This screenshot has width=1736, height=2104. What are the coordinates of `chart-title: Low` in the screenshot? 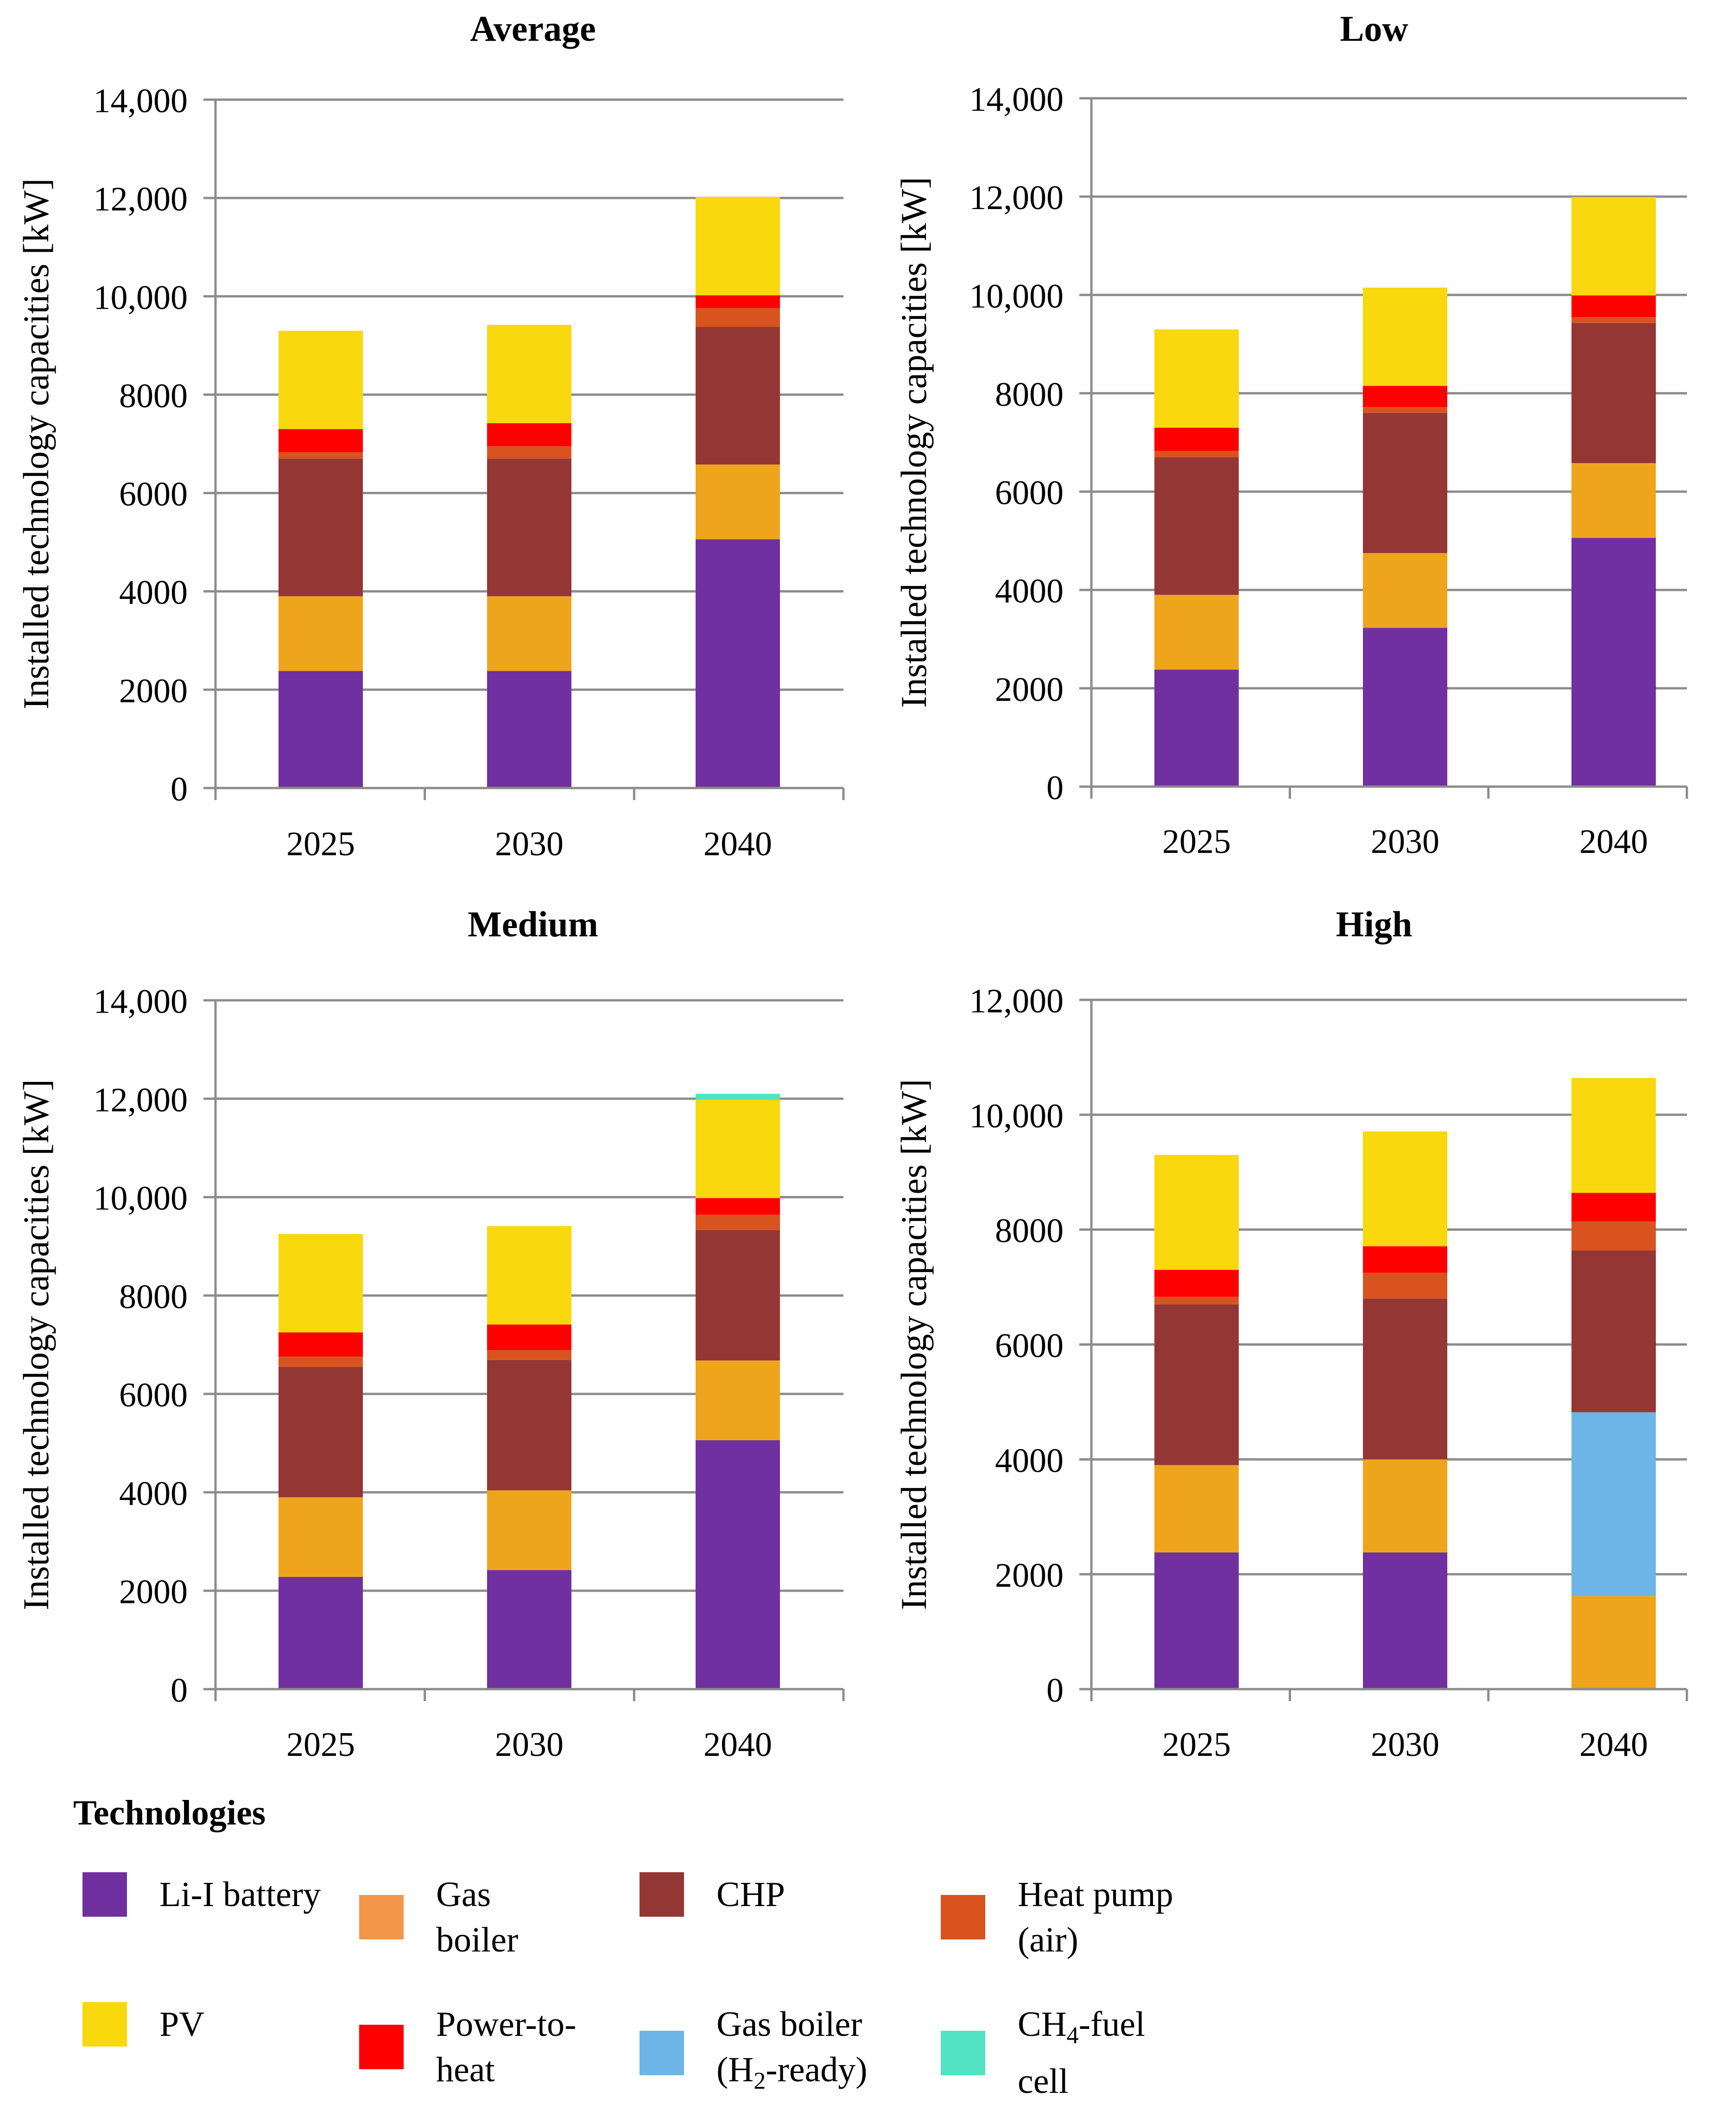 It's located at (1374, 28).